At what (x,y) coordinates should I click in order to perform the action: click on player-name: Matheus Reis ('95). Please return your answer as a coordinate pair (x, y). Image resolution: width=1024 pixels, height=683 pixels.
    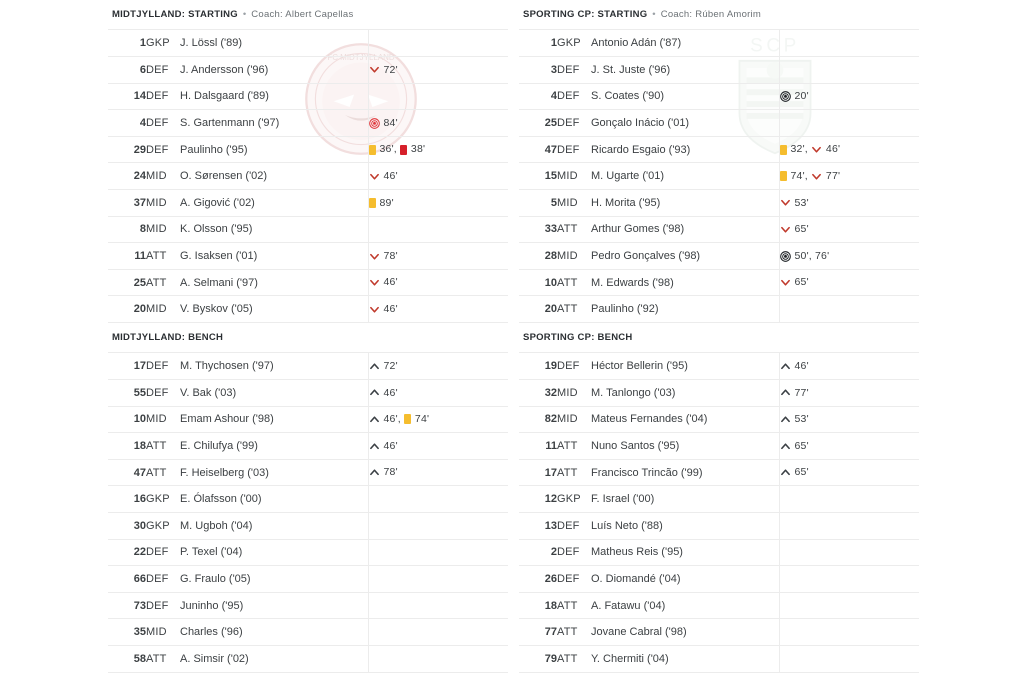
    Looking at the image, I should click on (685, 553).